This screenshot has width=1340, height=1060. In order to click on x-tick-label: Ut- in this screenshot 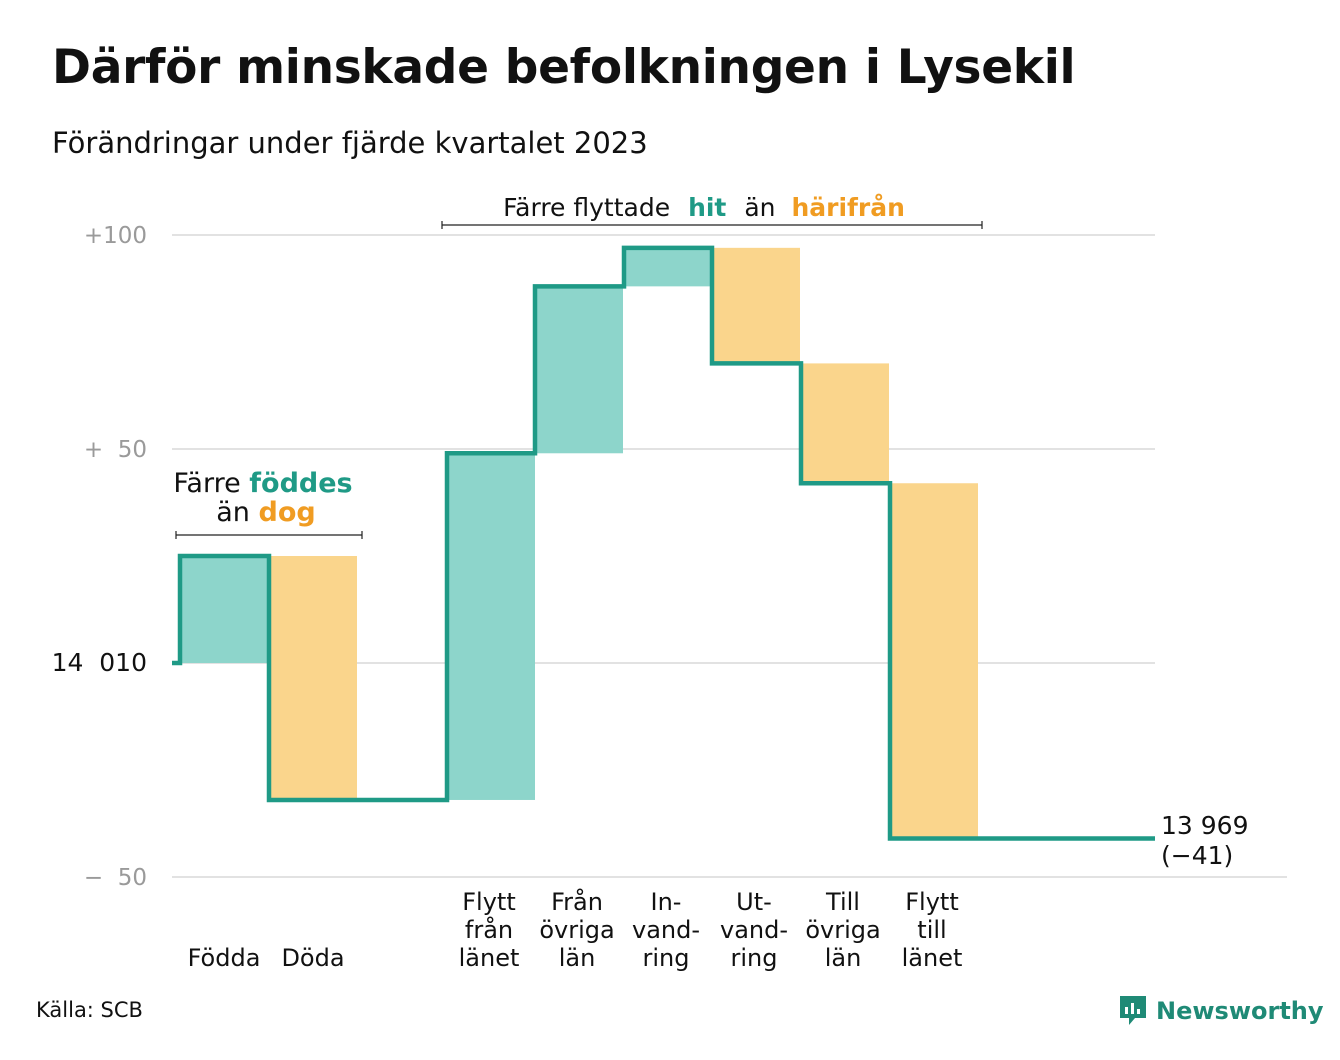, I will do `click(754, 902)`.